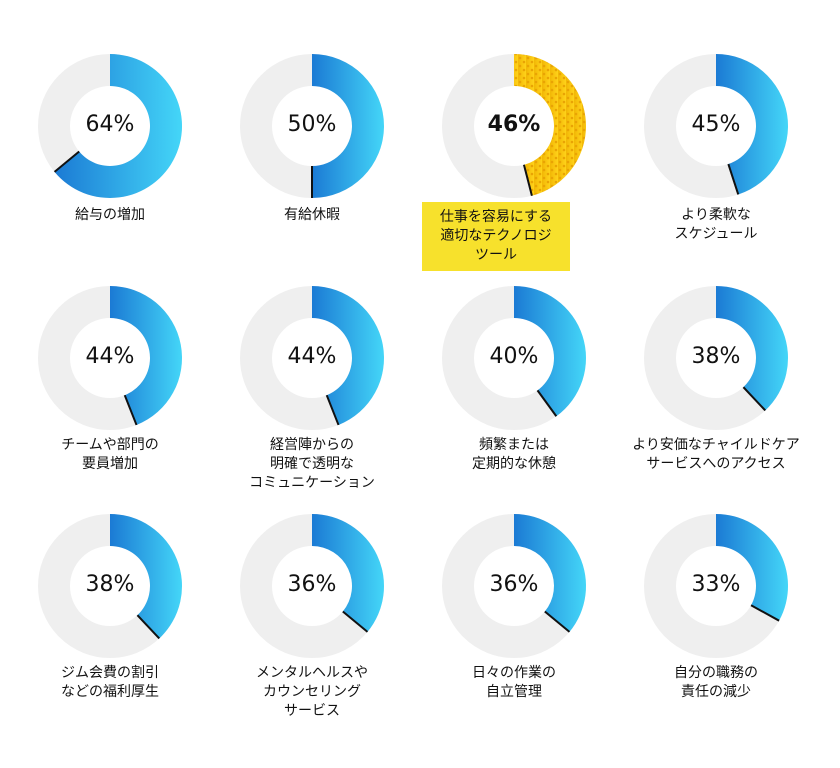 The image size is (840, 768). I want to click on percentage-label: 64%, so click(110, 124).